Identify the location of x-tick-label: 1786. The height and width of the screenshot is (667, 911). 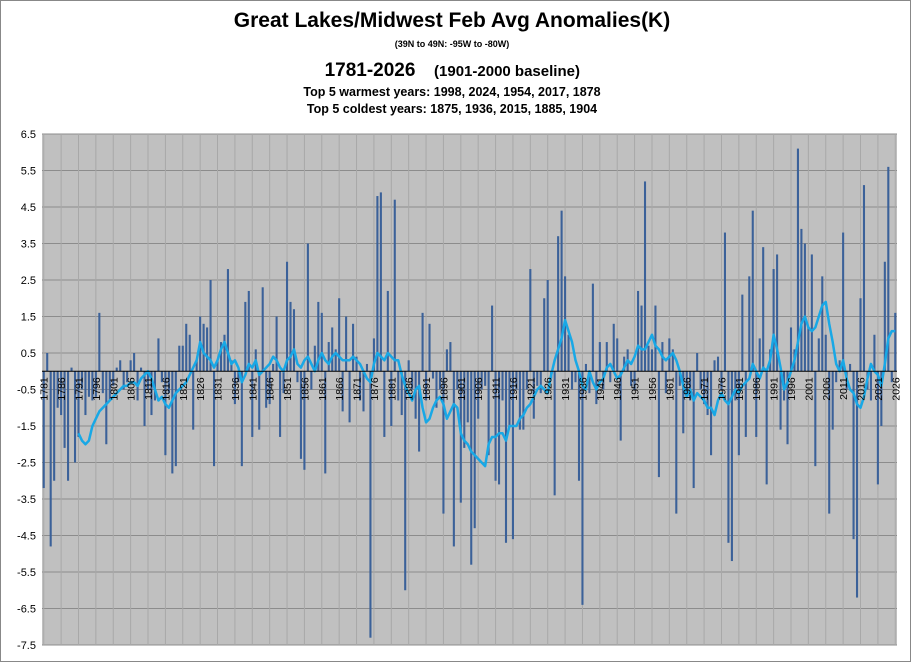
(62, 389).